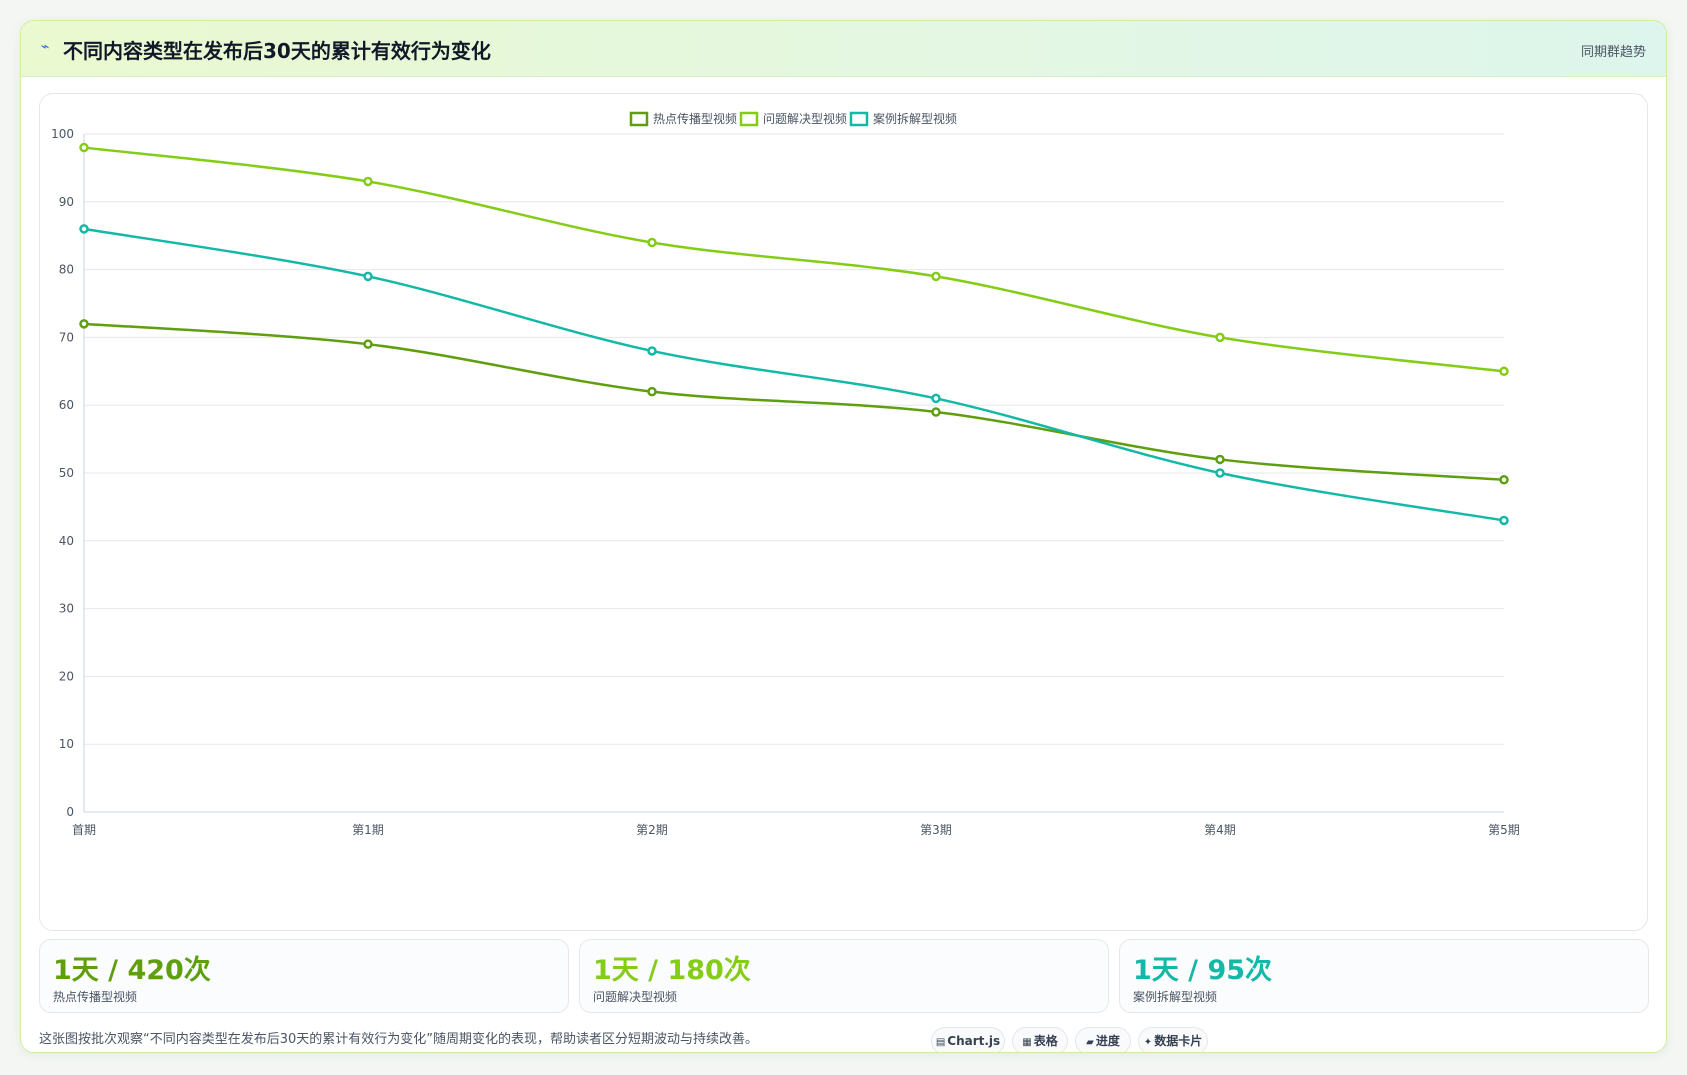  What do you see at coordinates (66, 676) in the screenshot?
I see `y-tick-label: 20` at bounding box center [66, 676].